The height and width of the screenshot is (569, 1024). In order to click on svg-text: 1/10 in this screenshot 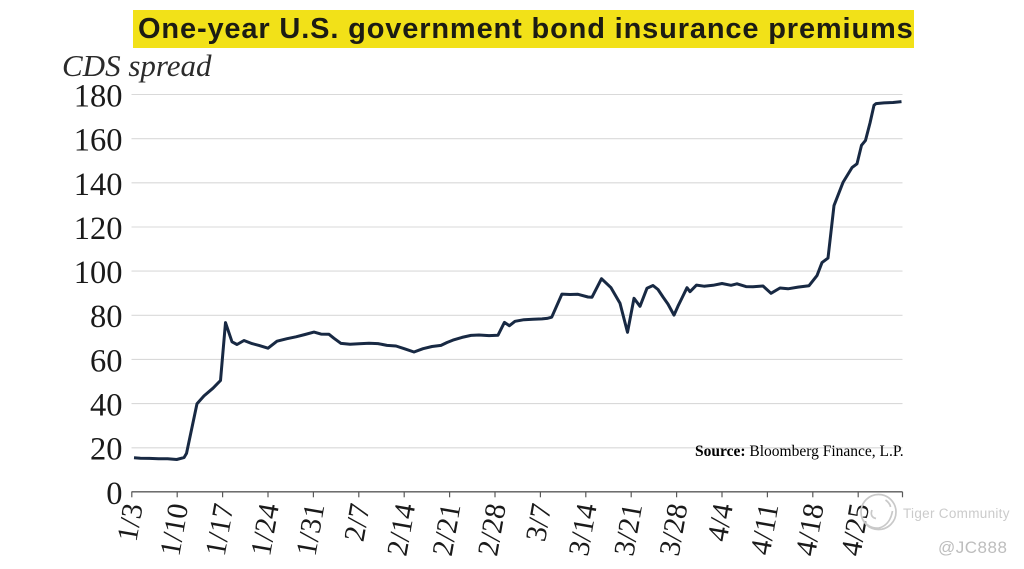, I will do `click(174, 529)`.